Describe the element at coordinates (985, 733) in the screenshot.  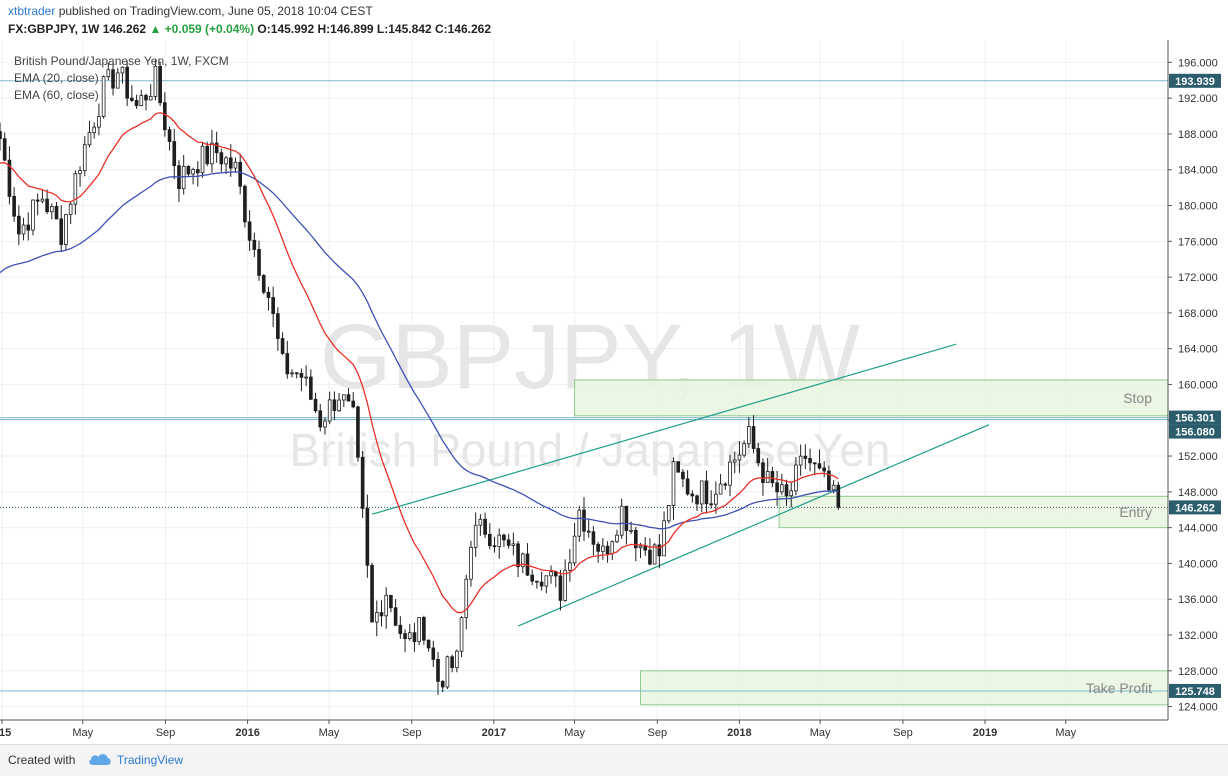
I see `x-tick-label: 2019` at that location.